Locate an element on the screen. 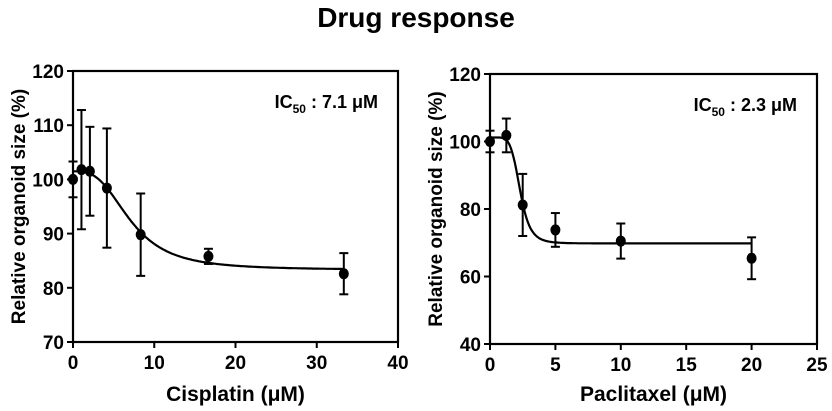 The image size is (832, 411). y-tick-label: 60 is located at coordinates (470, 278).